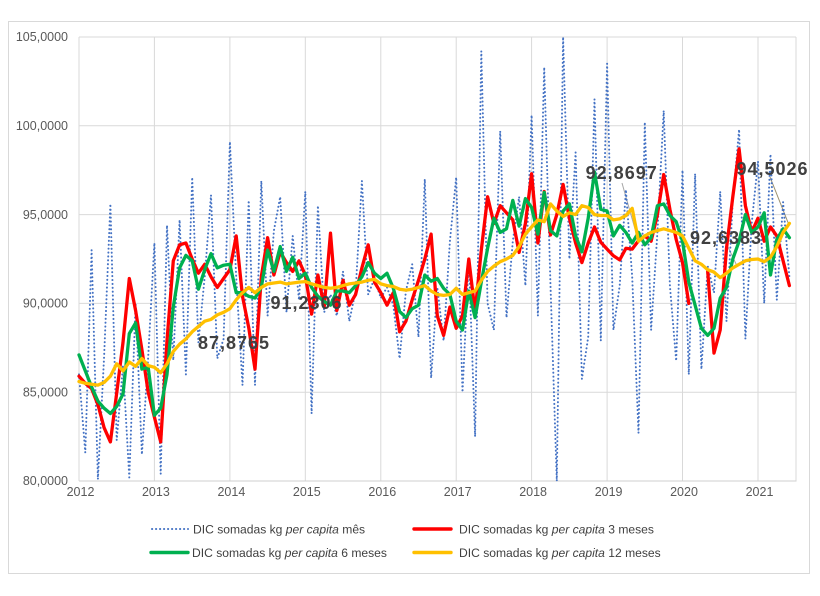  I want to click on svg-text:DIC somadas kg per capita 6 me: DIC somadas kg per capita 6 meses, so click(289, 553).